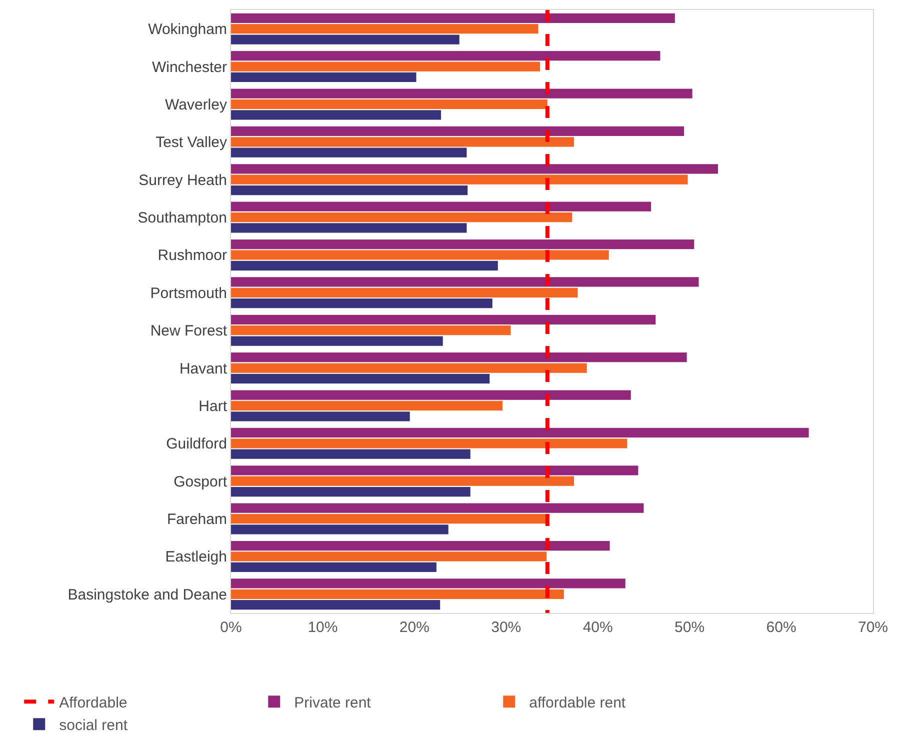 Image resolution: width=902 pixels, height=750 pixels. What do you see at coordinates (187, 29) in the screenshot?
I see `y-tick-label: Wokingham` at bounding box center [187, 29].